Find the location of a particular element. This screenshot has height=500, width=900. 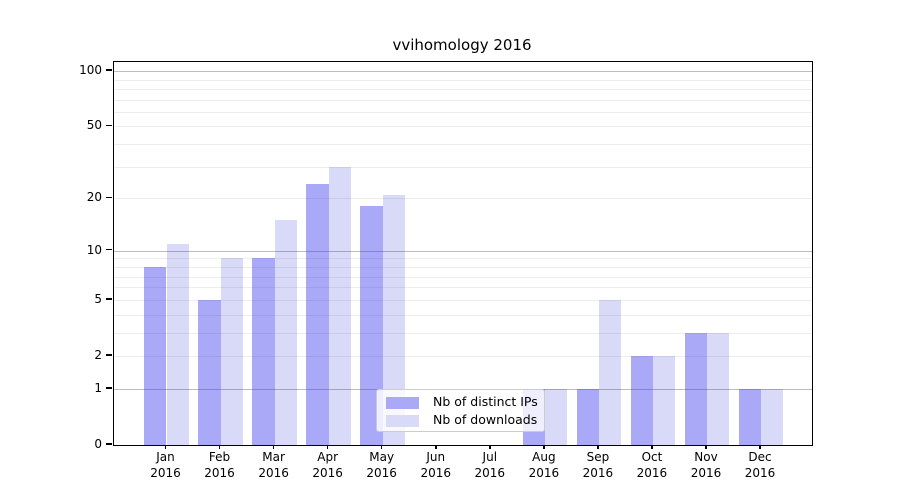

bar-downloads-dec is located at coordinates (772, 416).